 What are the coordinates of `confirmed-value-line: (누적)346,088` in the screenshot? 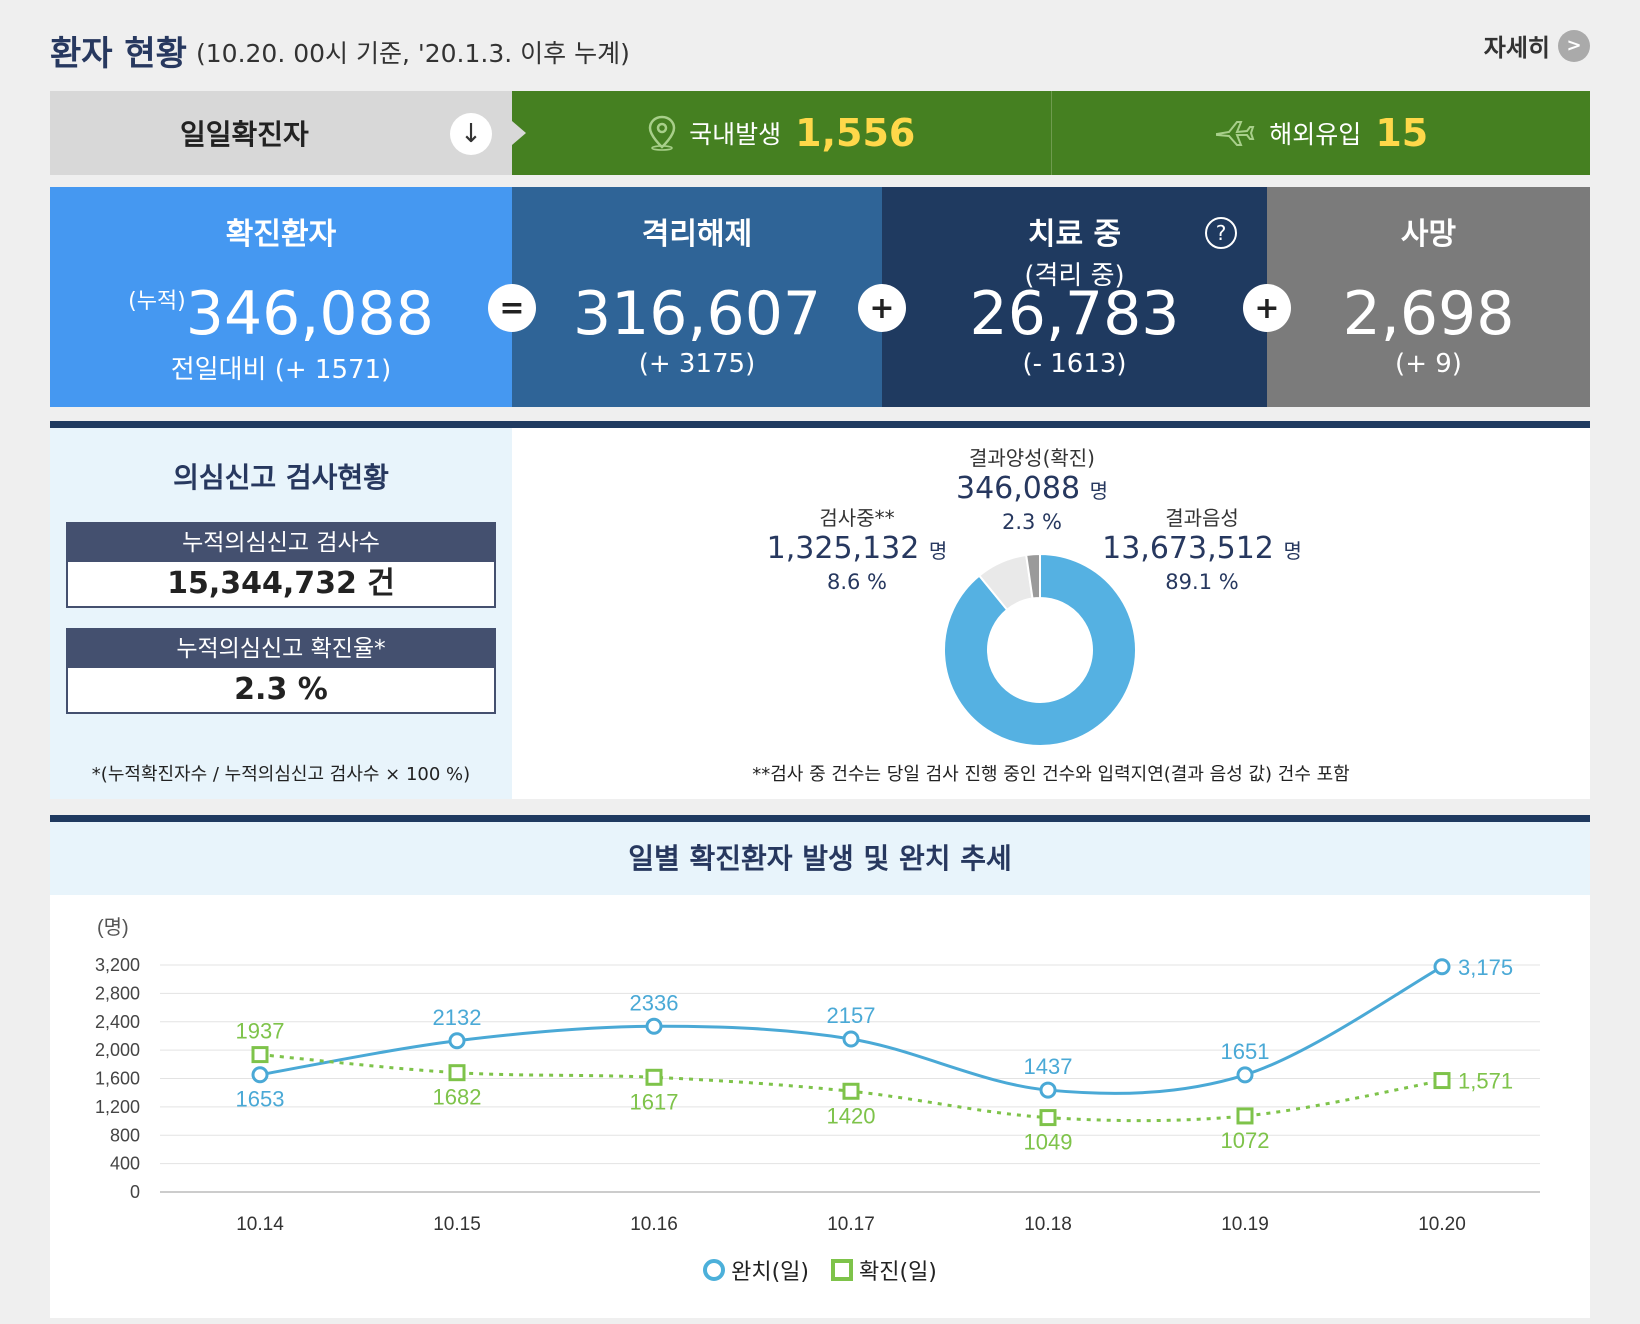 It's located at (281, 314).